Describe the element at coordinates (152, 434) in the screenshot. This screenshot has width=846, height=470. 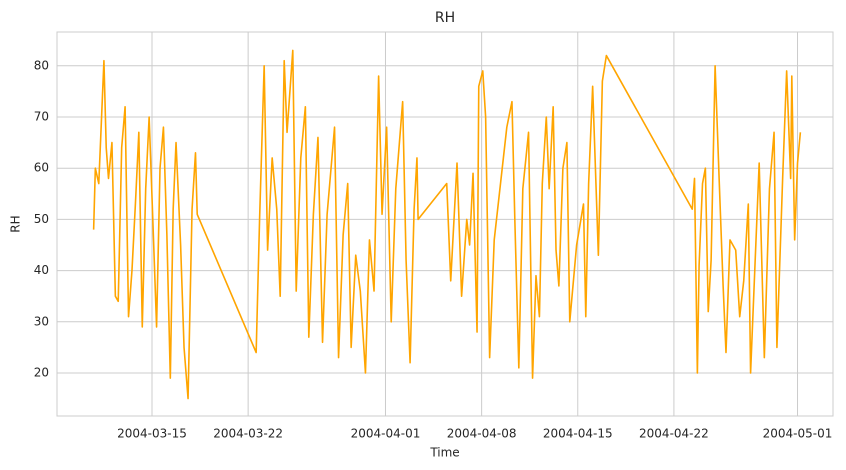
I see `x-tick-label: 2004-03-15` at that location.